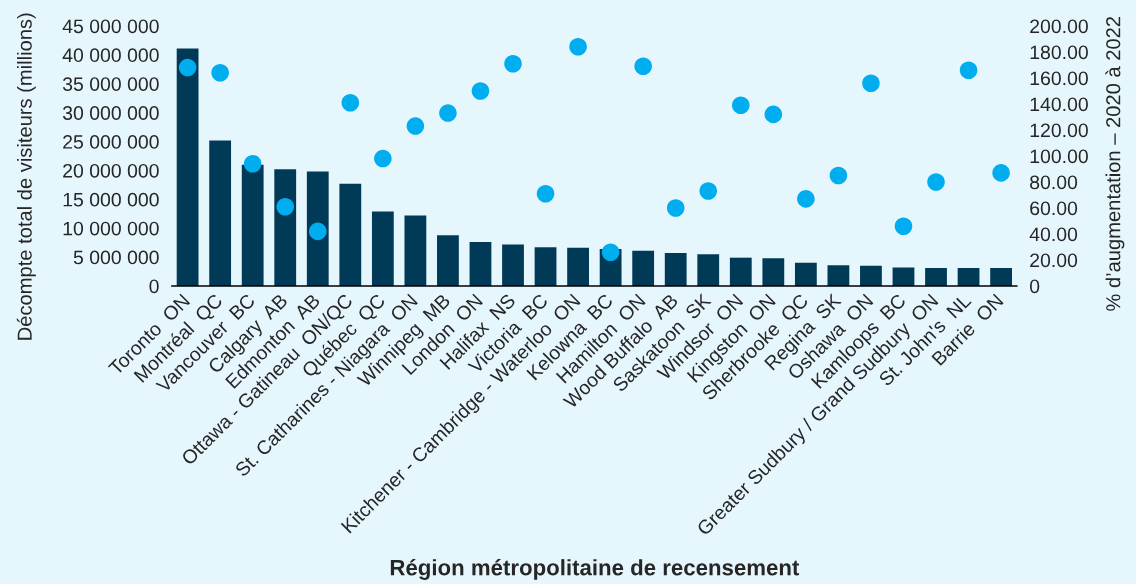  Describe the element at coordinates (110, 55) in the screenshot. I see `y-tick-label: 40 000 000` at that location.